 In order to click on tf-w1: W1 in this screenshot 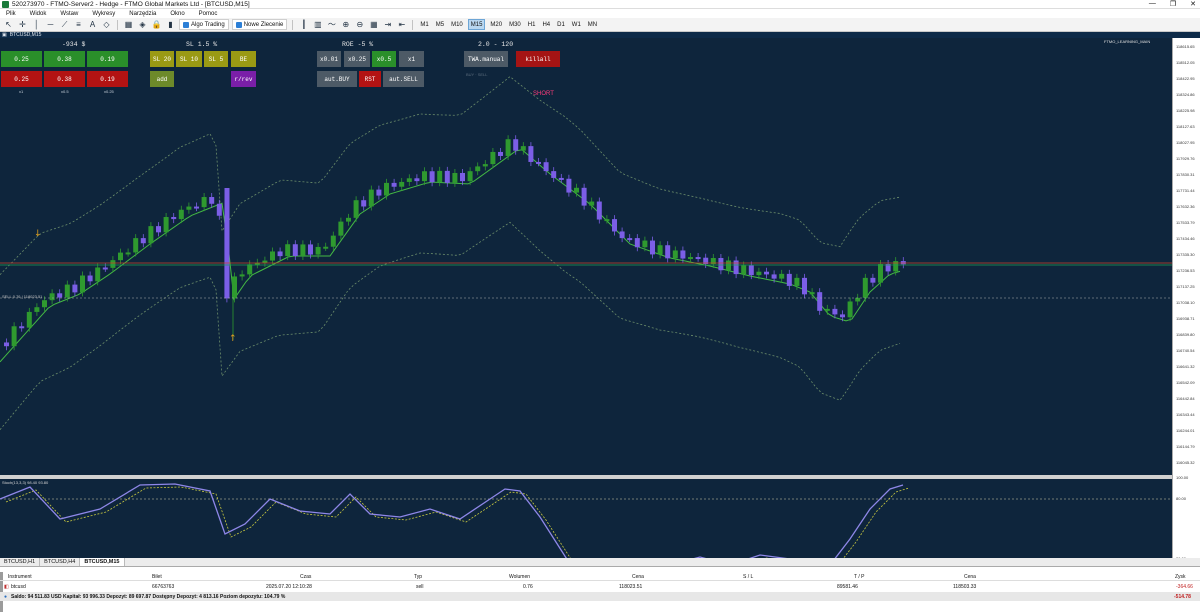, I will do `click(576, 24)`.